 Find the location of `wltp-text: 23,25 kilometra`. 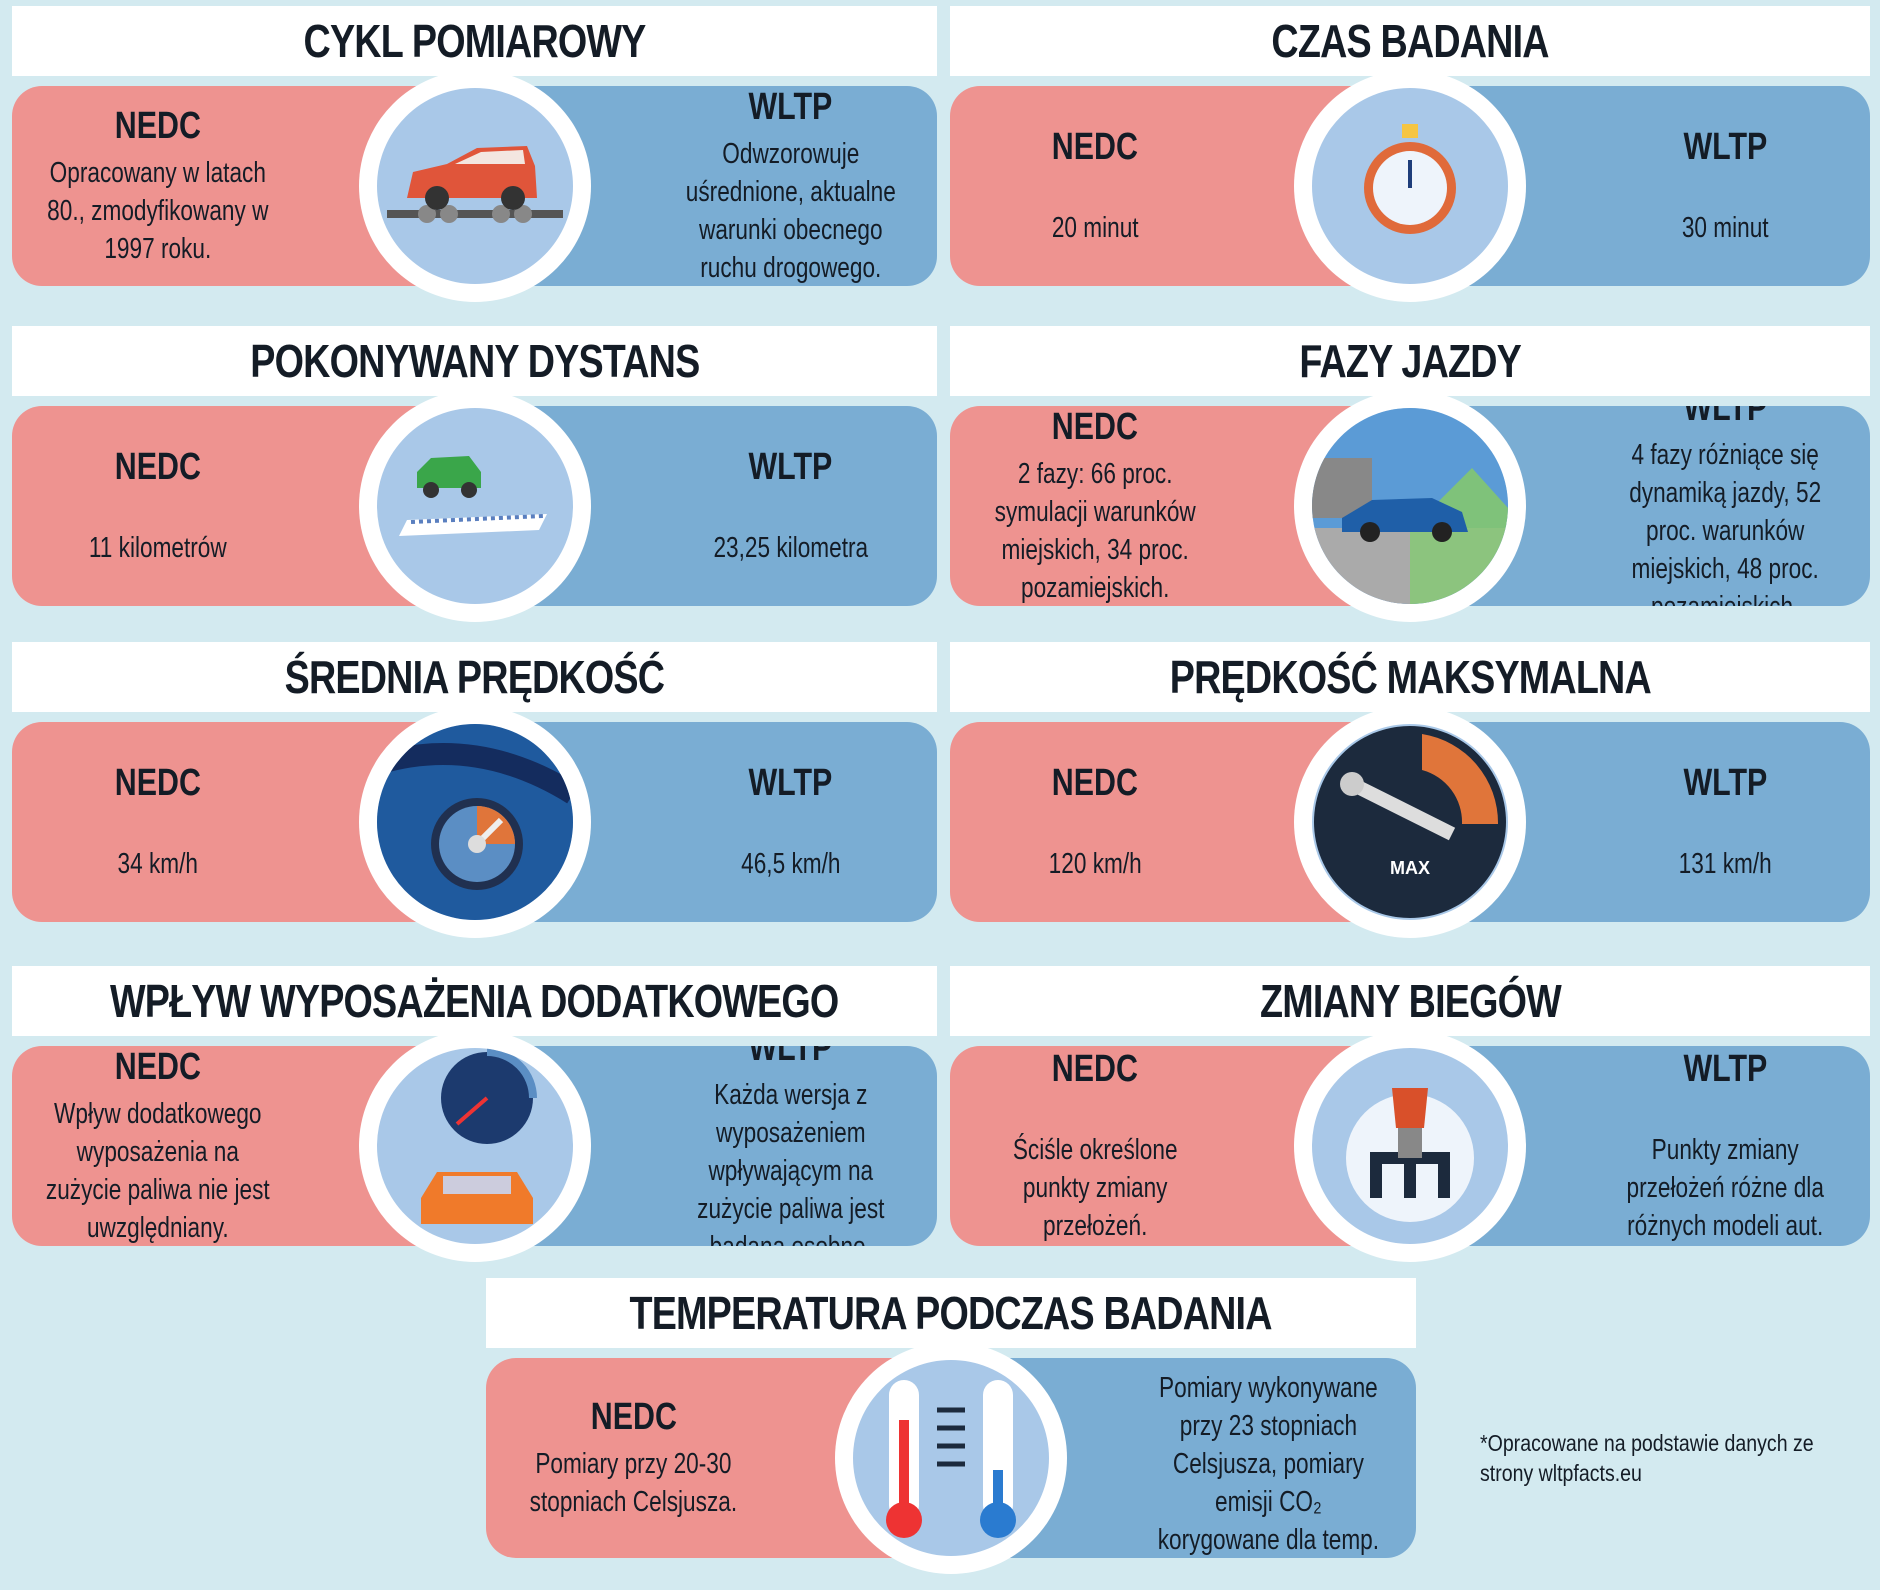

wltp-text: 23,25 kilometra is located at coordinates (791, 547).